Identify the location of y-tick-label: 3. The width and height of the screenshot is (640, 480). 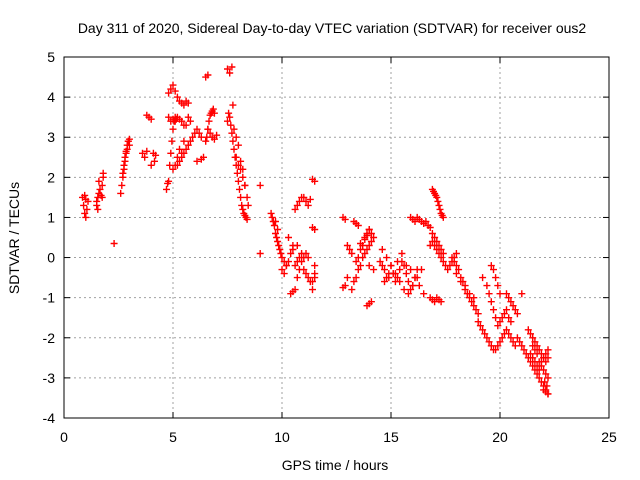
(51, 137).